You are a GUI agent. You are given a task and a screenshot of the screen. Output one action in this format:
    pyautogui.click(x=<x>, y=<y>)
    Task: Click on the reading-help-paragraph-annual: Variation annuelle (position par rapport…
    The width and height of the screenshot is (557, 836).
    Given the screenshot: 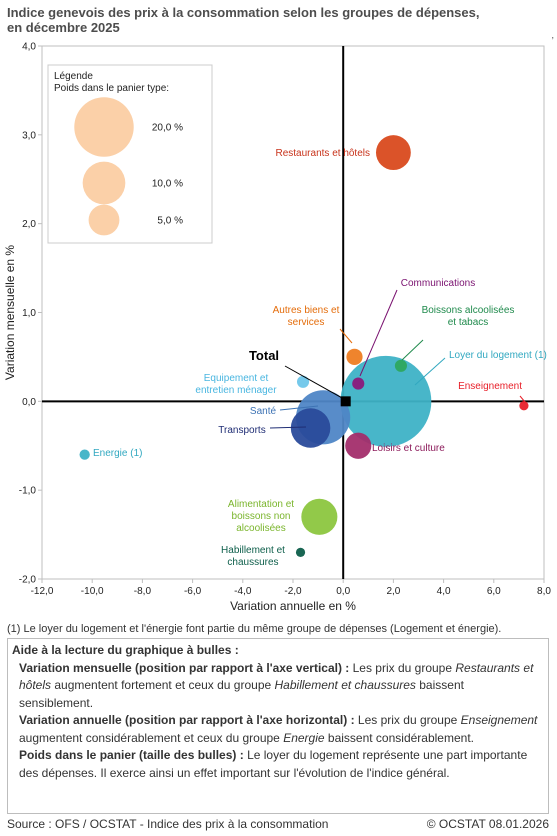 What is the action you would take?
    pyautogui.click(x=278, y=729)
    